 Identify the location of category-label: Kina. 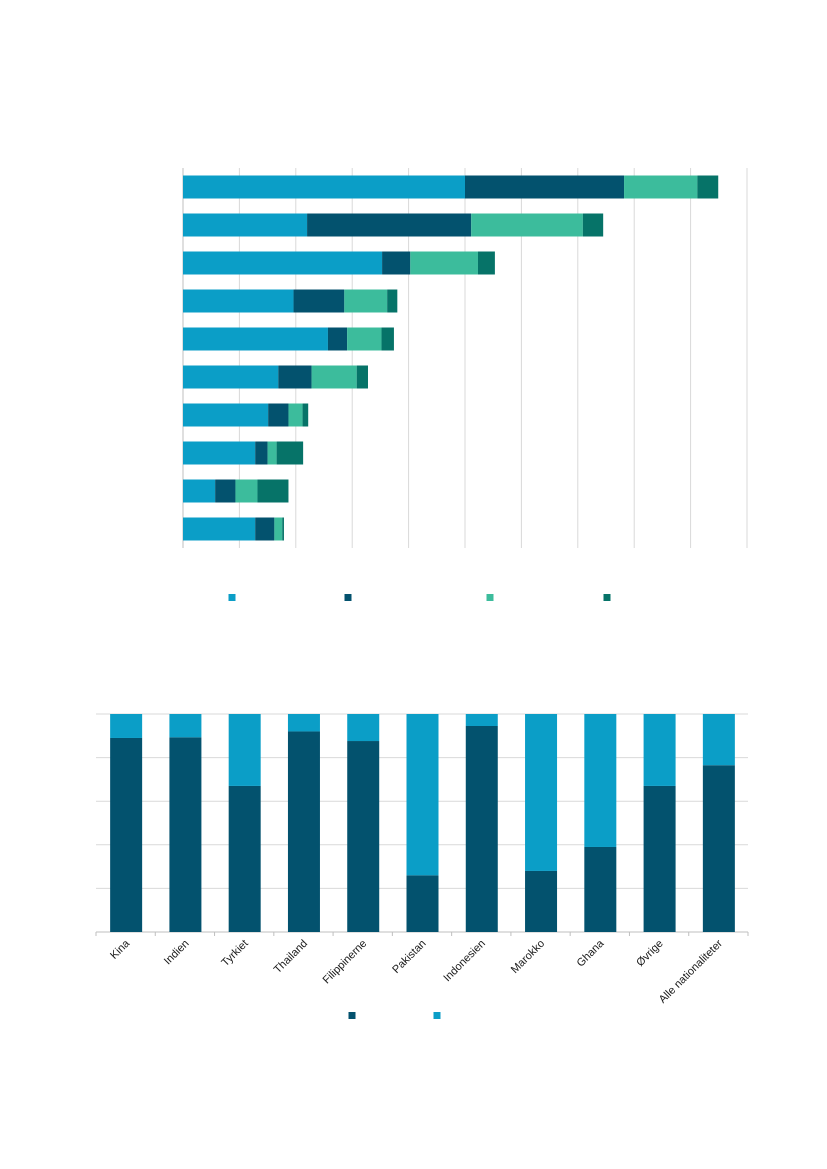
(120, 949).